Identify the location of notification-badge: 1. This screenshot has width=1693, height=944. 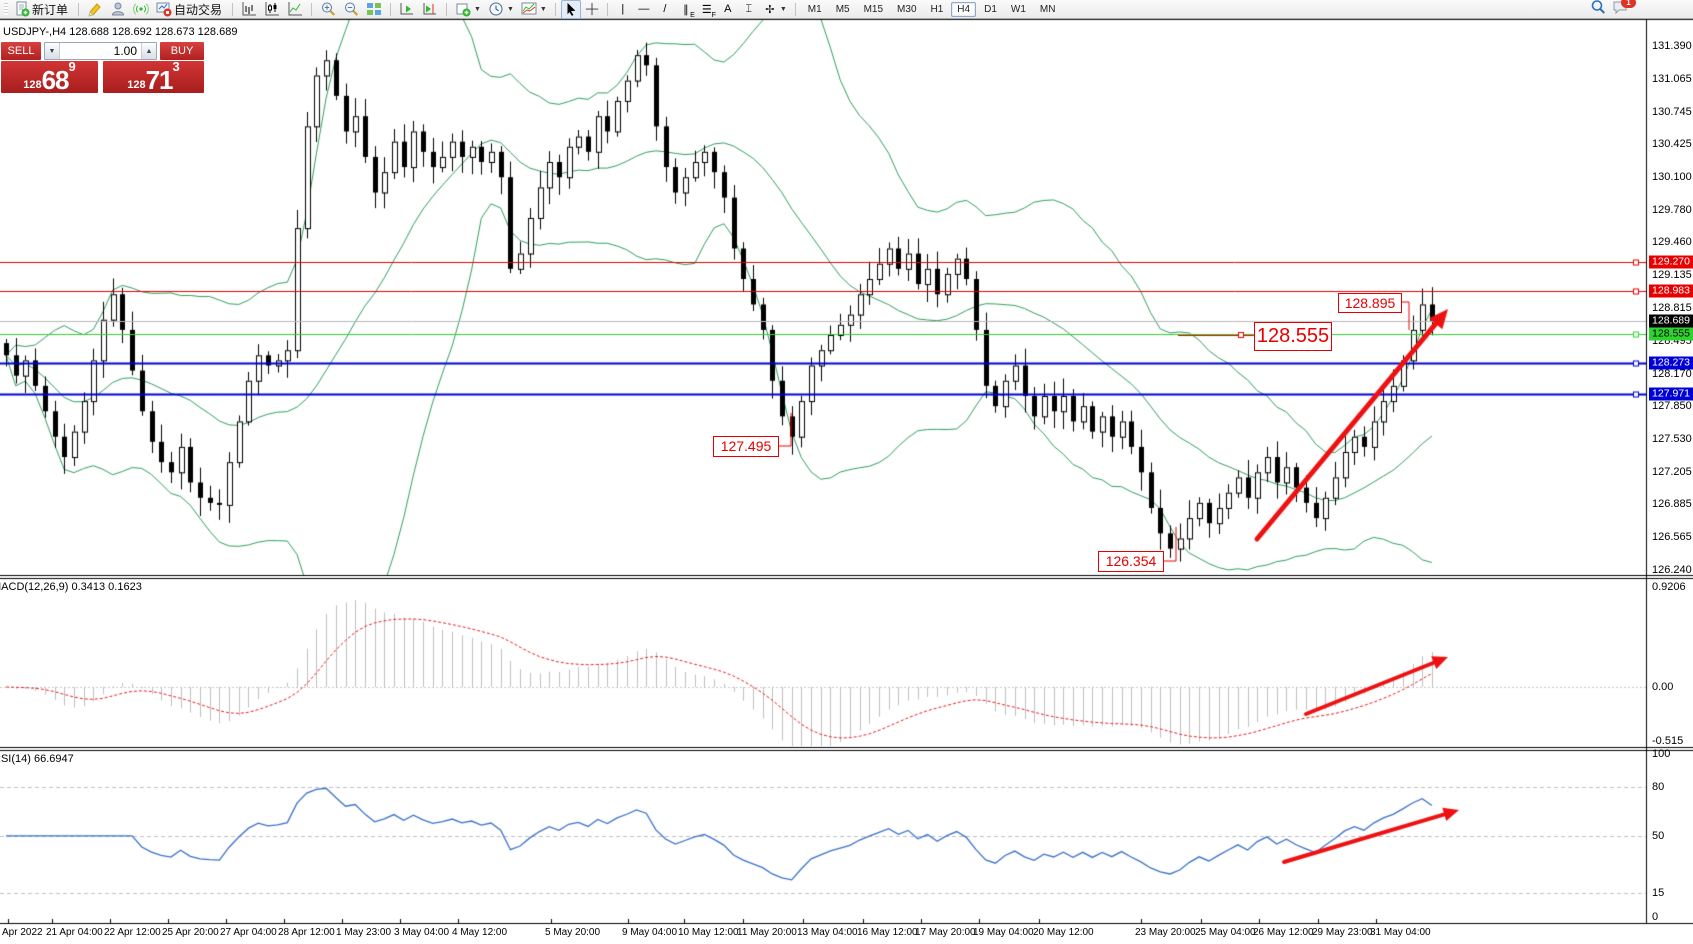
(1628, 4).